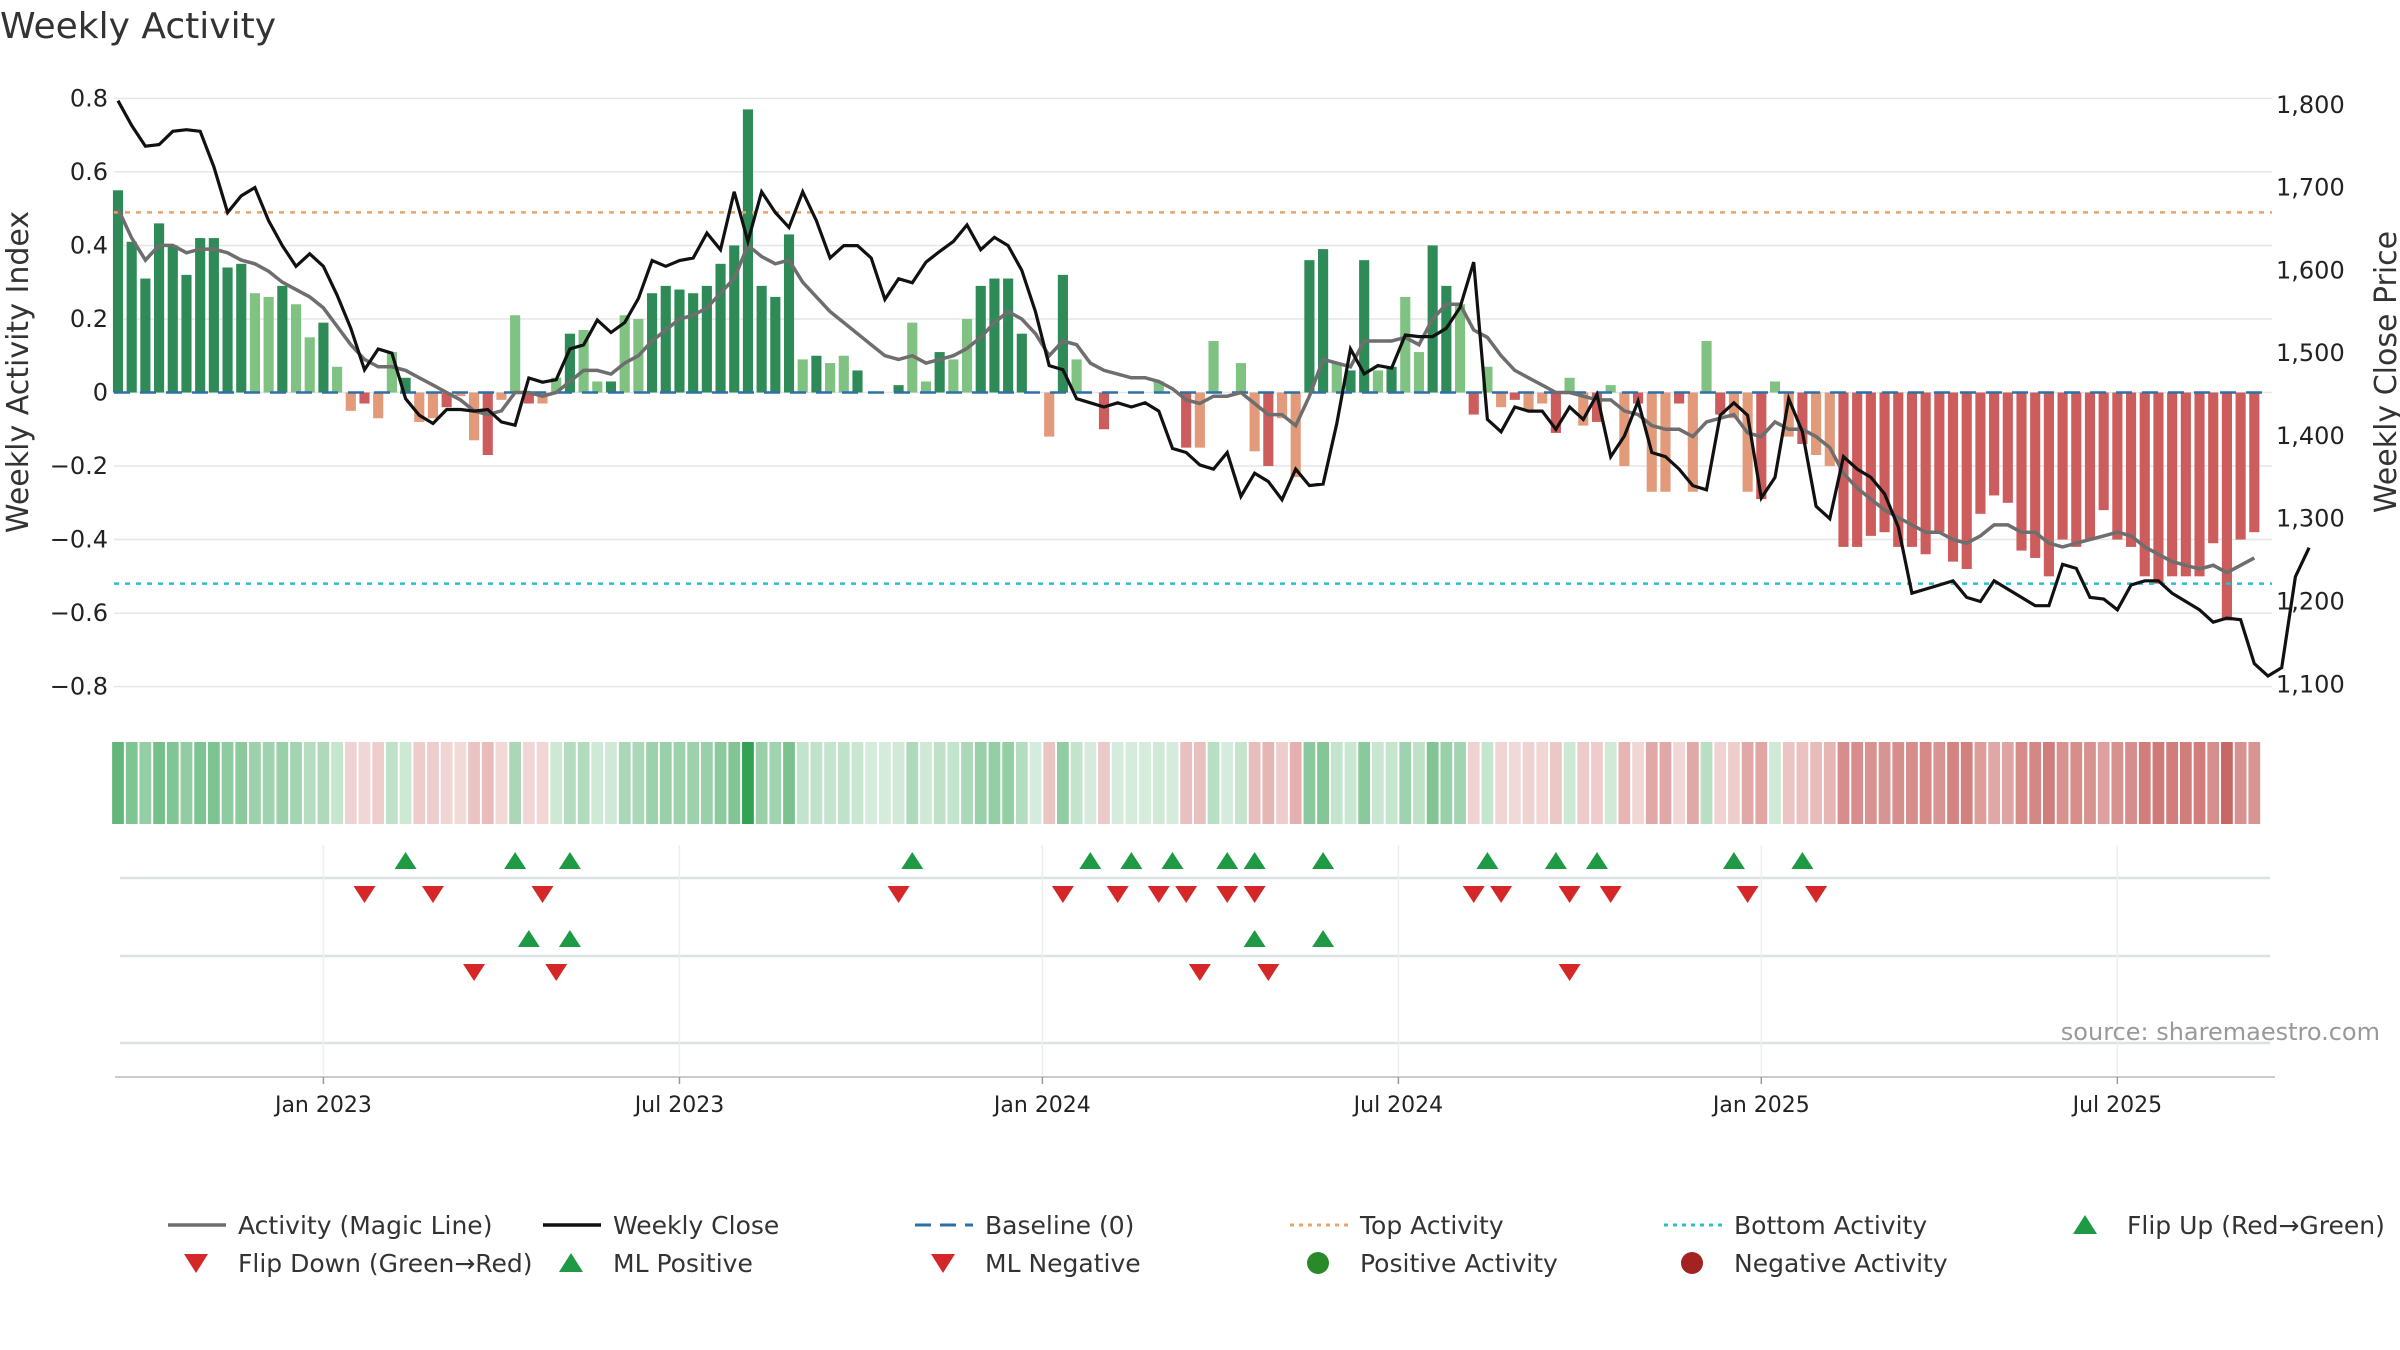  I want to click on ml-positive-marker, so click(528, 938).